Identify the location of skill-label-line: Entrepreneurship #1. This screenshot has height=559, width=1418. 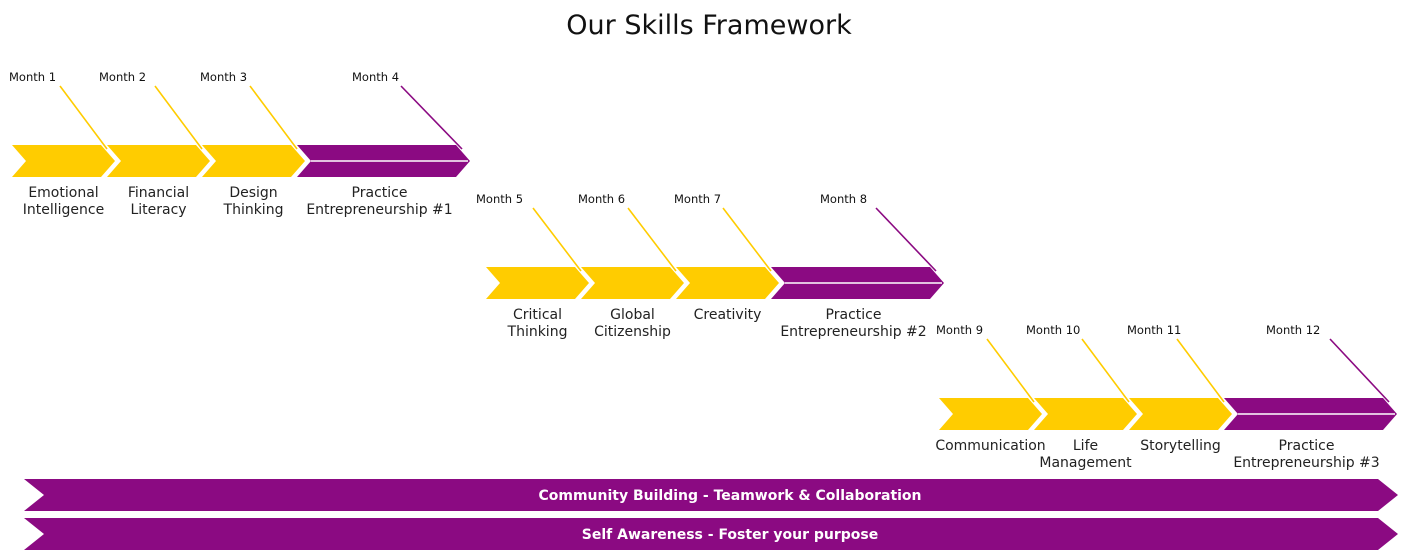
(379, 210).